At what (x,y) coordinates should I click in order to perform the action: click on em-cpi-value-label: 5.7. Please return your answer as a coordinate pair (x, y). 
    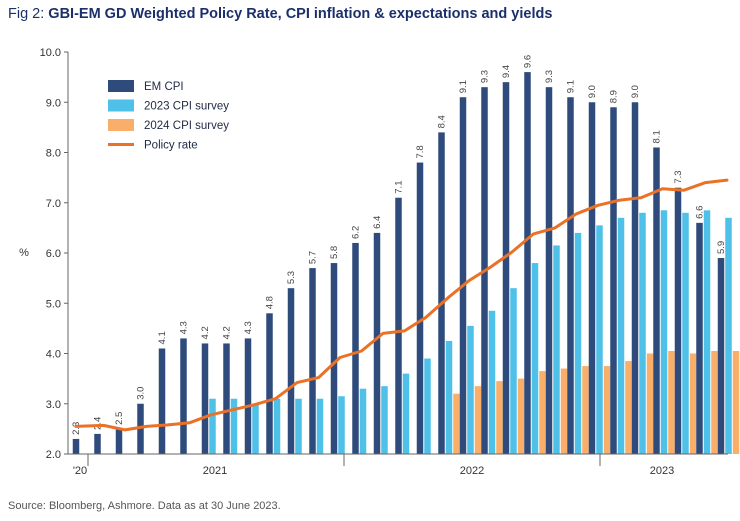
    Looking at the image, I should click on (313, 257).